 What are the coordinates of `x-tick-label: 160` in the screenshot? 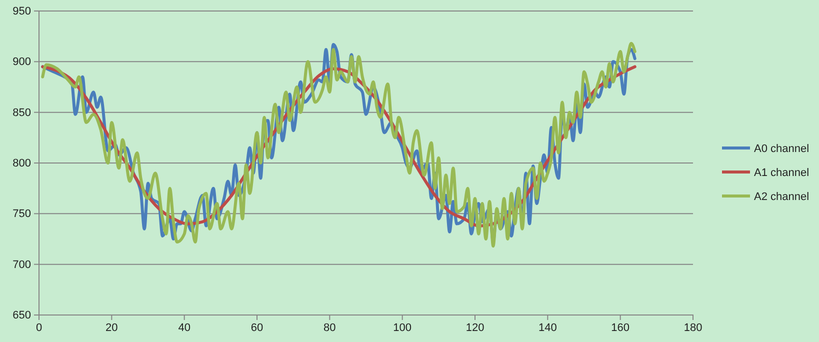 It's located at (620, 328).